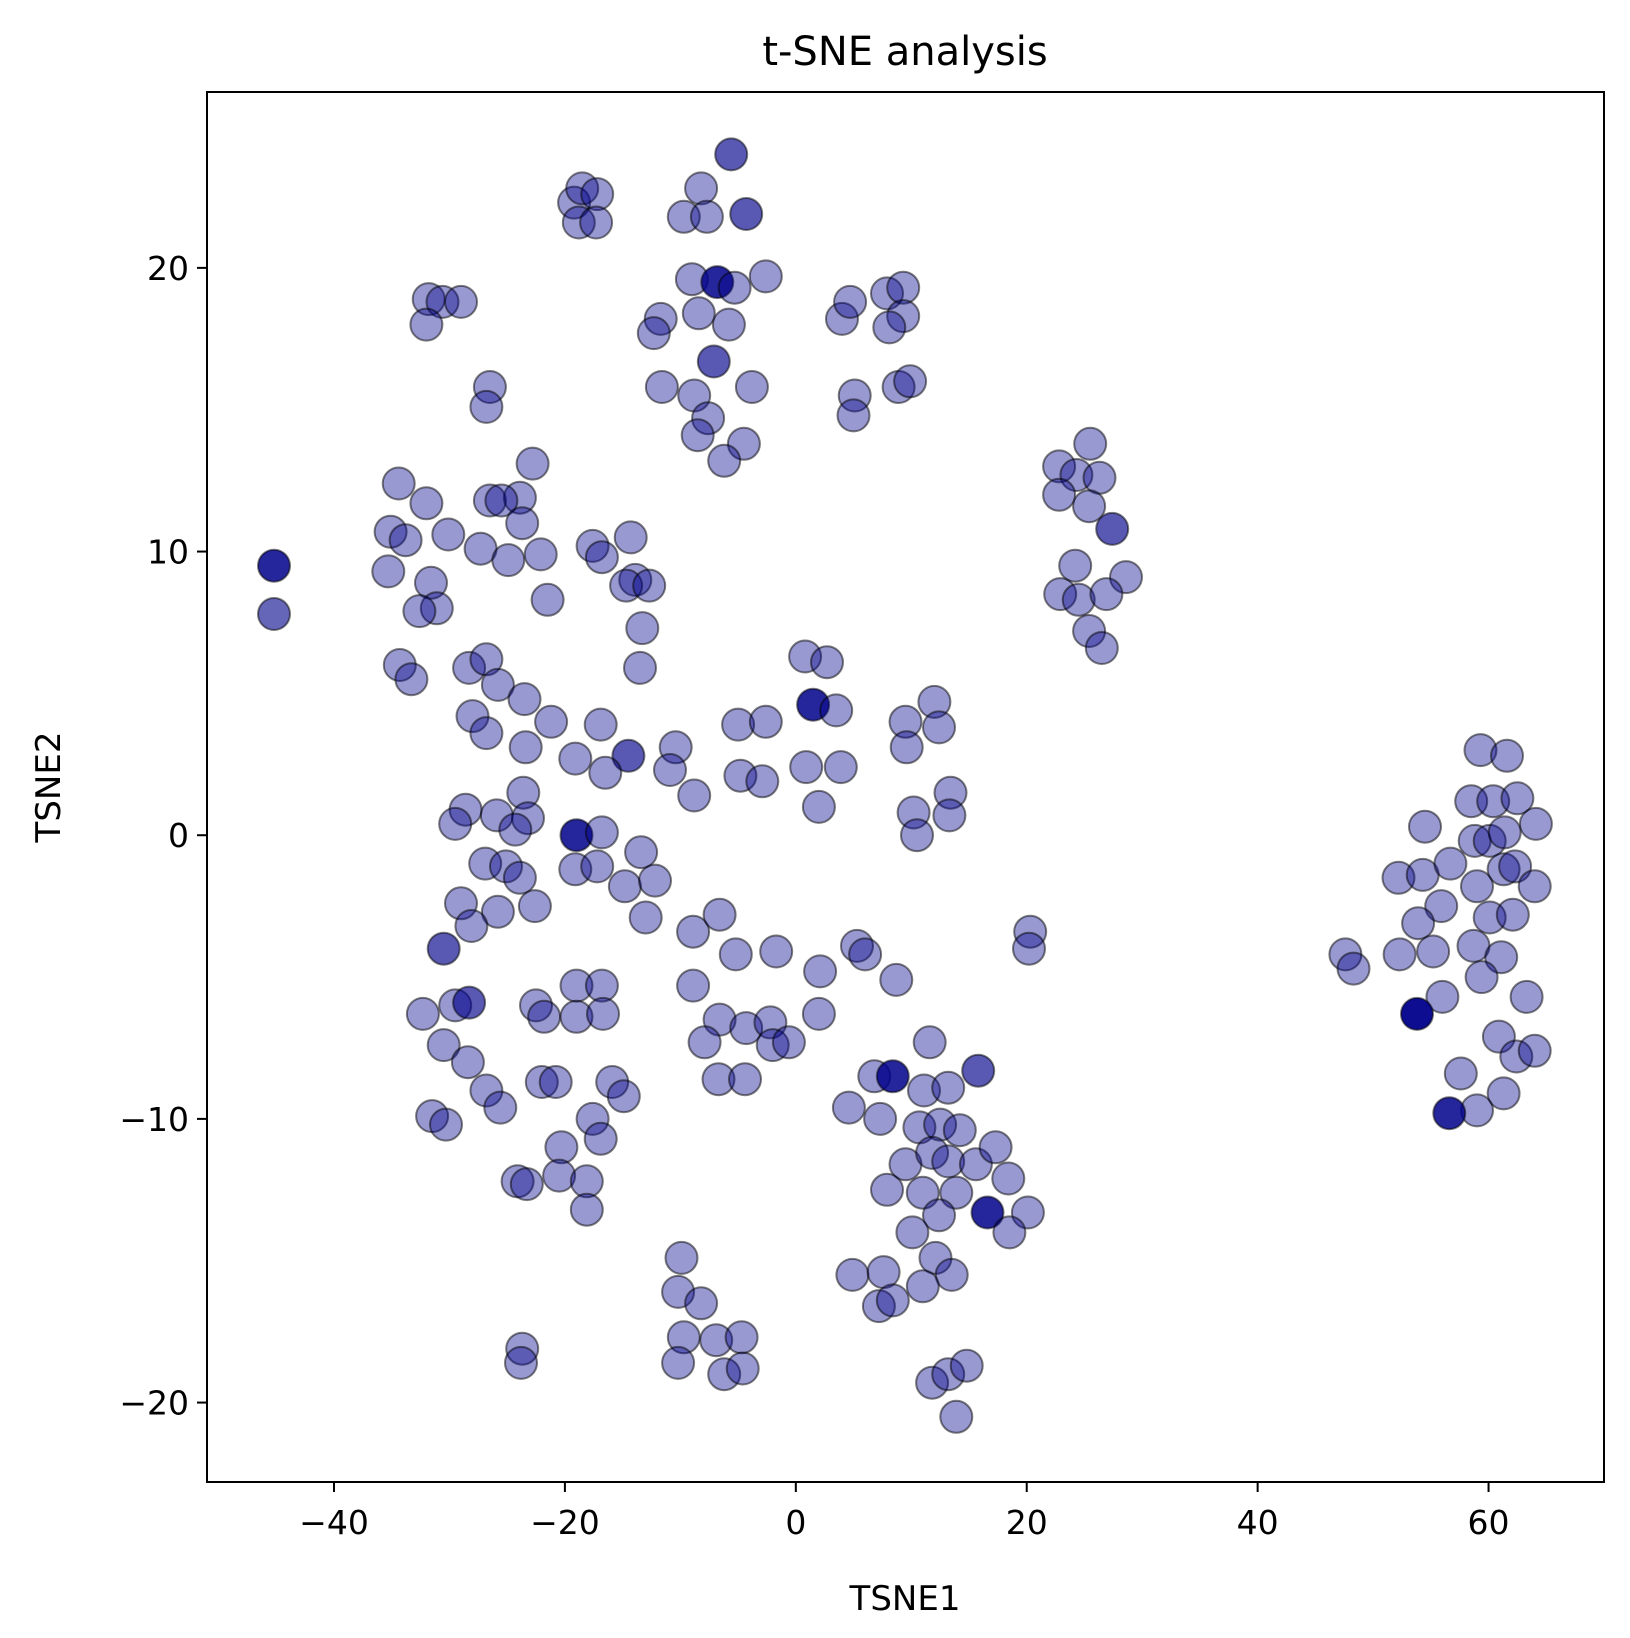  Describe the element at coordinates (1027, 1522) in the screenshot. I see `x-tick-label: 20` at that location.